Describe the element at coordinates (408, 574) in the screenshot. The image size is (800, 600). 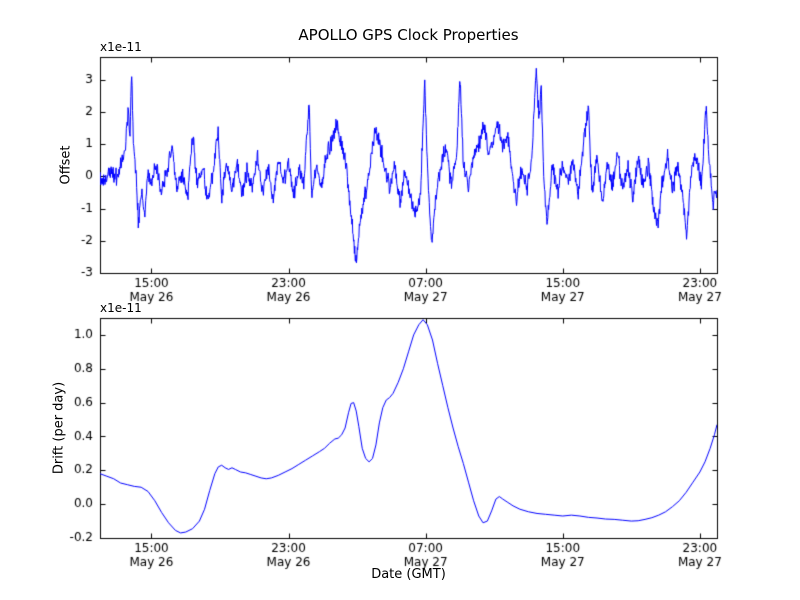
I see `date-x-axis-label: Date (GMT)` at that location.